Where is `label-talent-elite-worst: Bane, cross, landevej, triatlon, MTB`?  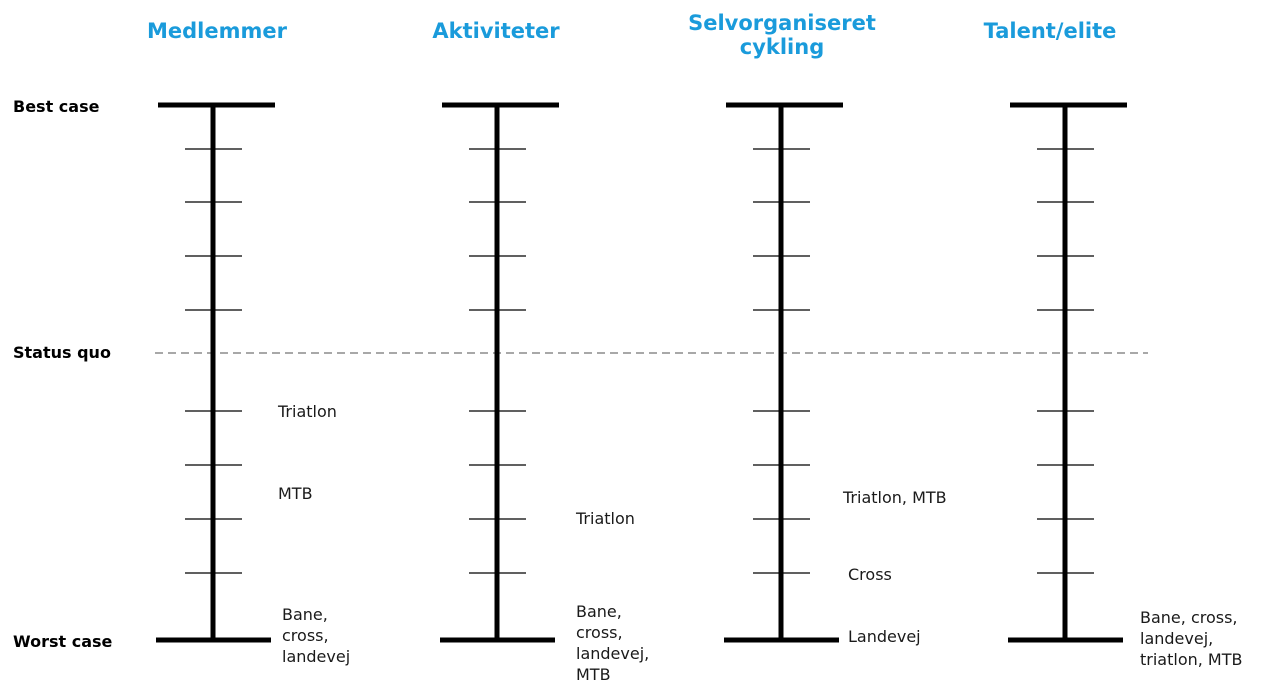
label-talent-elite-worst: Bane, cross, landevej, triatlon, MTB is located at coordinates (1191, 638).